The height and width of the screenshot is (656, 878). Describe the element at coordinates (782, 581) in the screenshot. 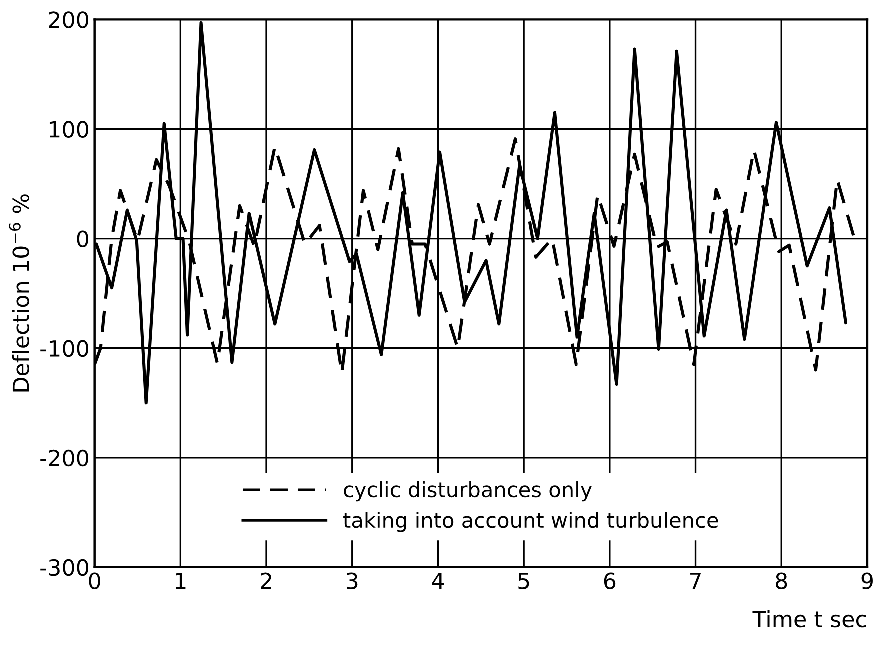

I see `x-tick-label: 8` at that location.